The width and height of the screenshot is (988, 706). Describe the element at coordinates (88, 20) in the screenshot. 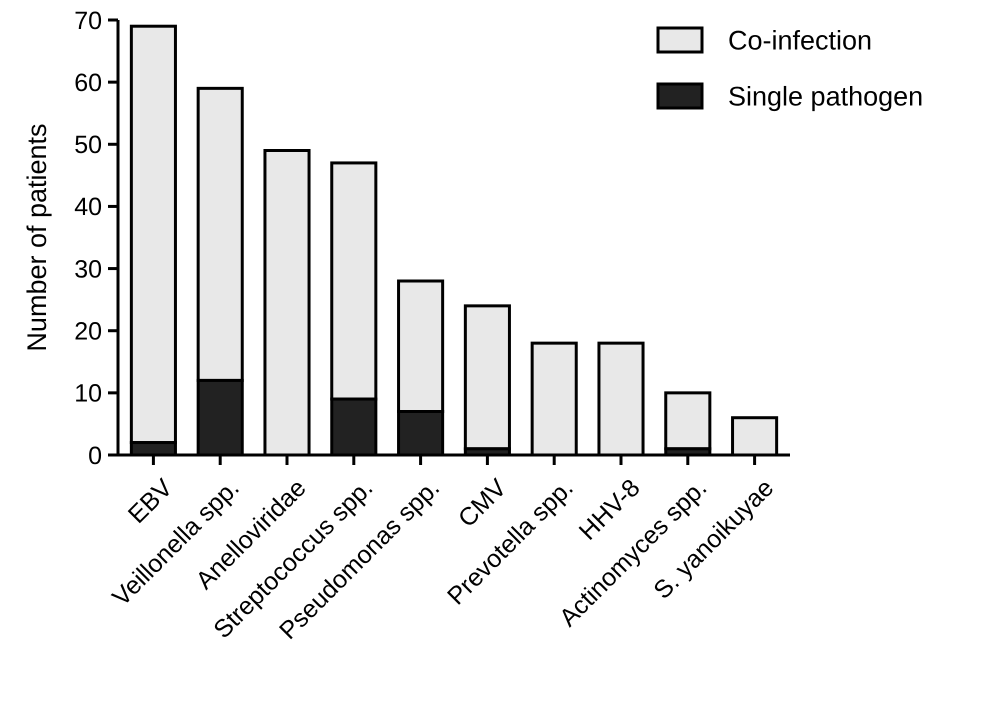

I see `y-tick-label: 70` at that location.